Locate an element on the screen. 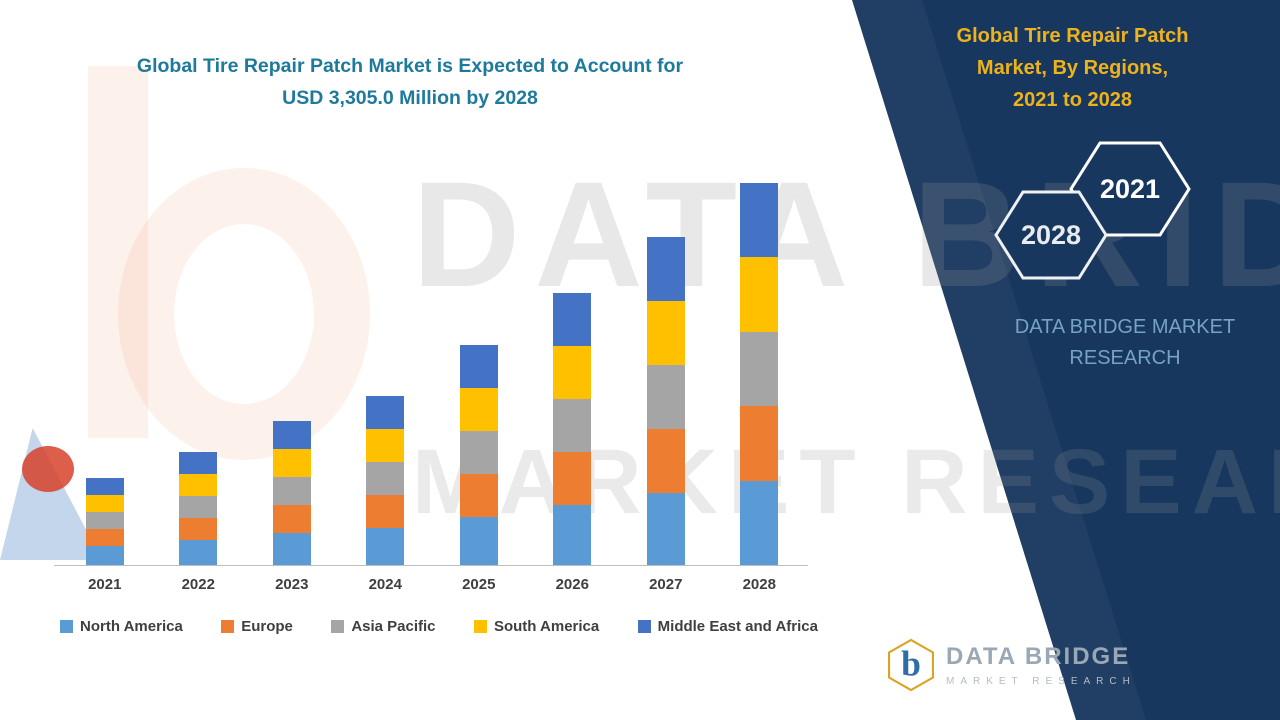 The height and width of the screenshot is (720, 1280). bar-segment-europe-2028 is located at coordinates (759, 443).